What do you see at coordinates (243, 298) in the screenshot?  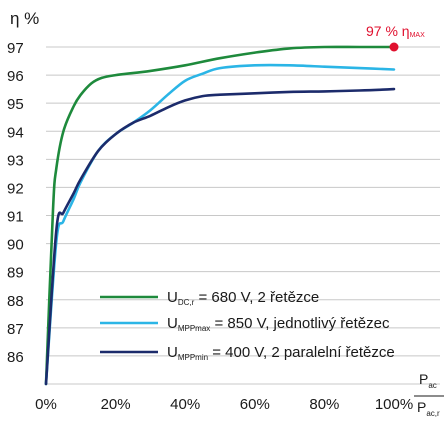 I see `legend-label: UDC,r = 680 V, 2 řetězce` at bounding box center [243, 298].